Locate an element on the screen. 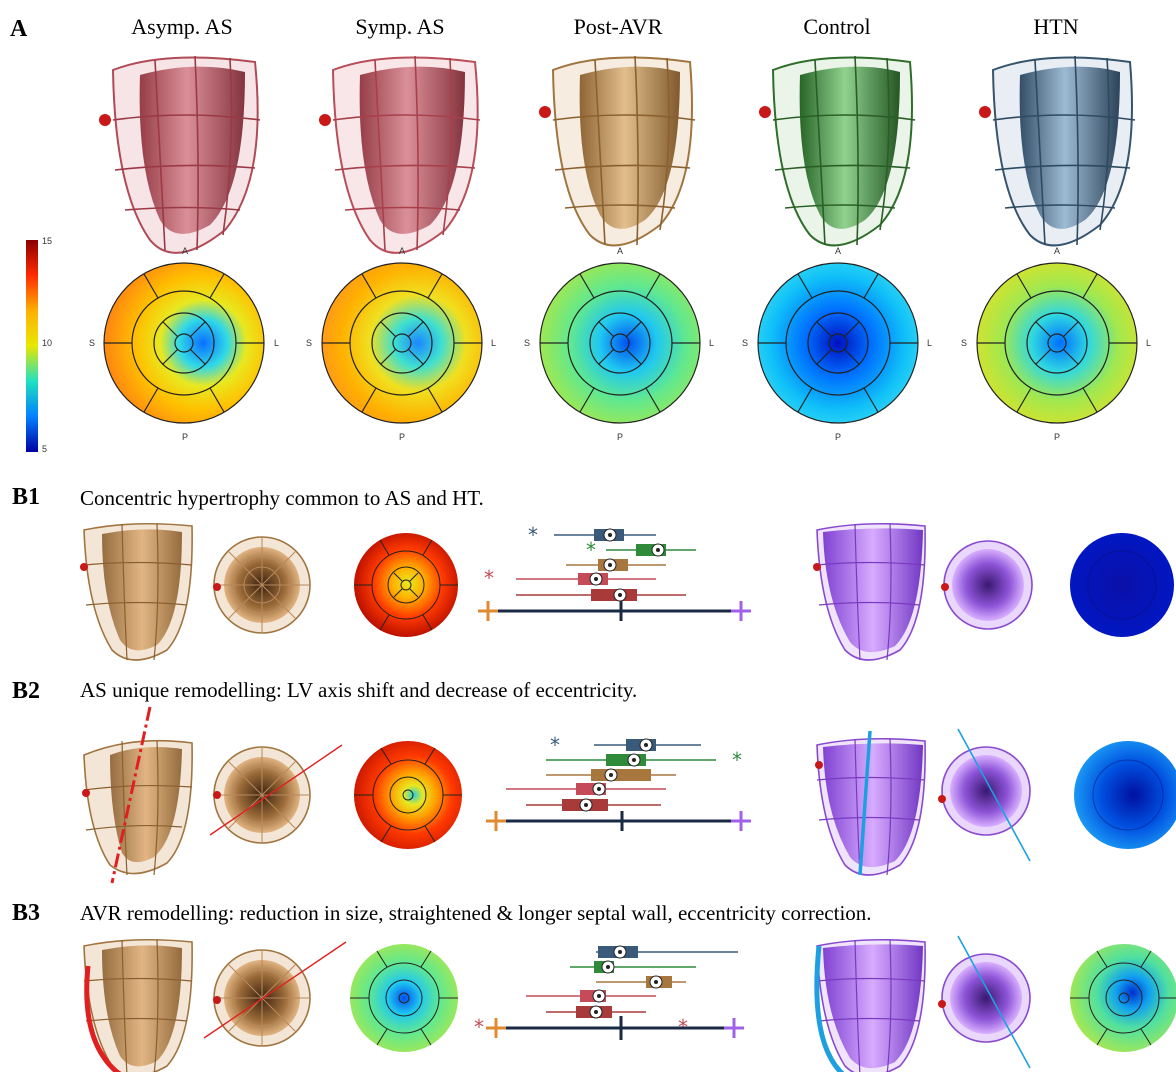  bullseye-label-p-5: P is located at coordinates (1057, 437).